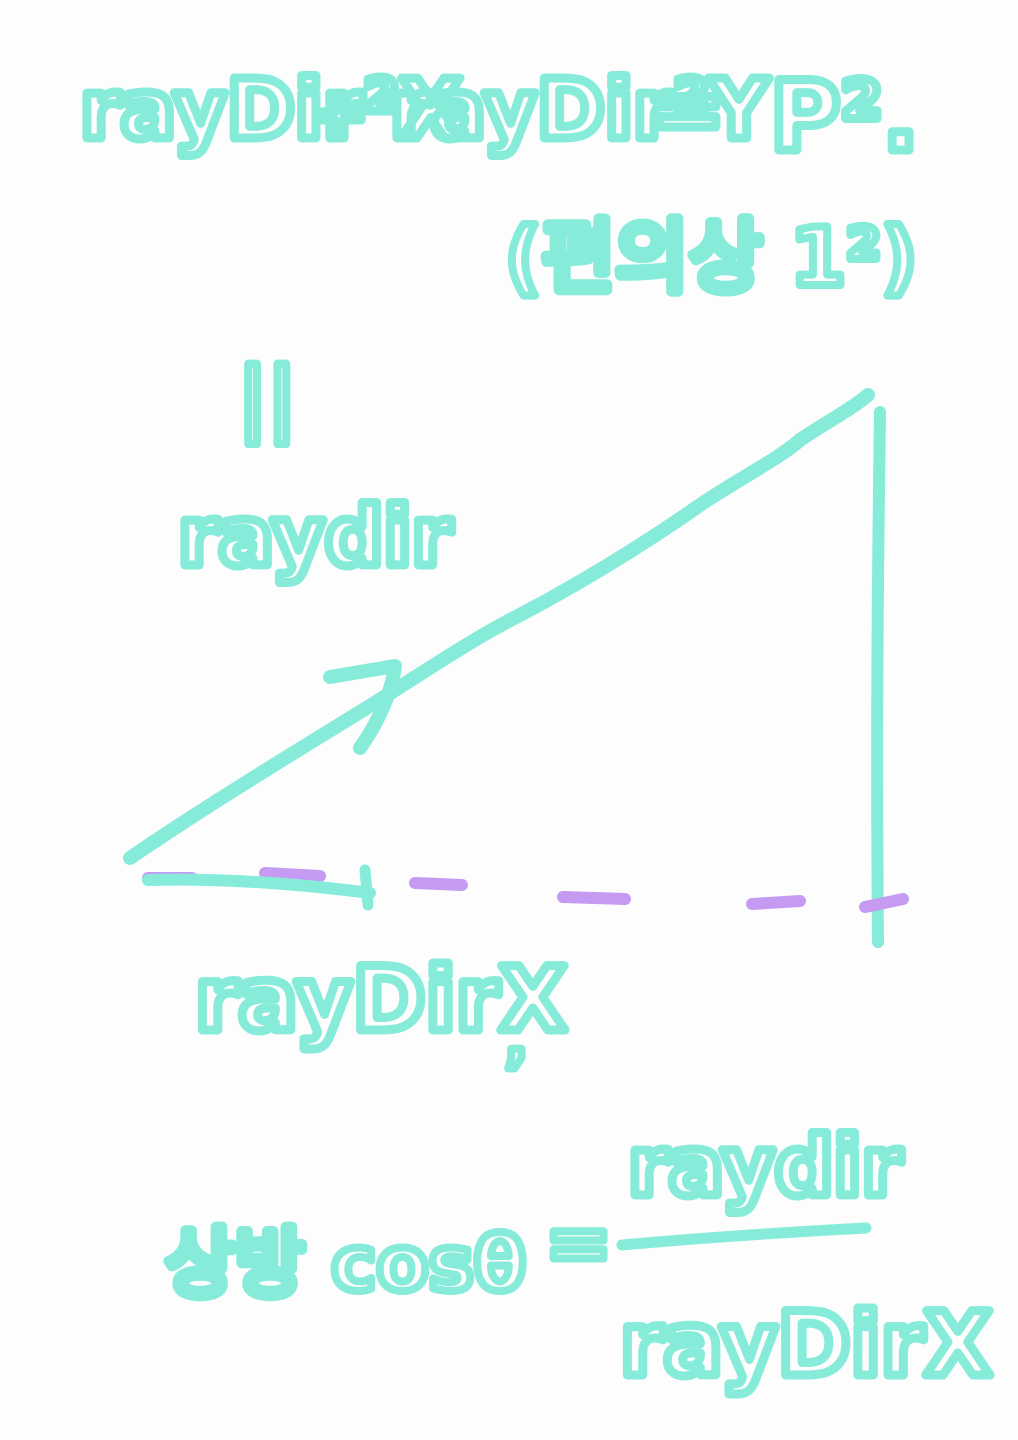 This screenshot has height=1440, width=1018. Describe the element at coordinates (878, 677) in the screenshot. I see `vertical-leg` at that location.